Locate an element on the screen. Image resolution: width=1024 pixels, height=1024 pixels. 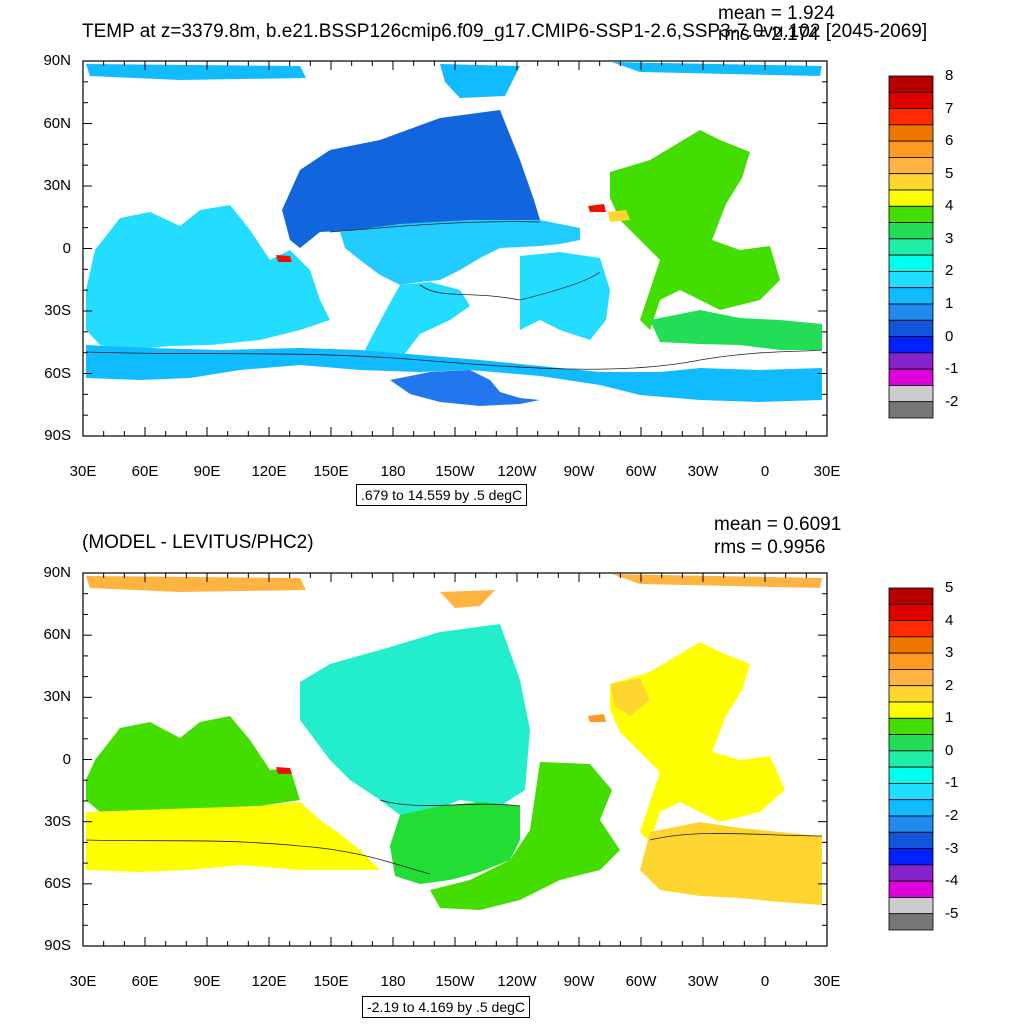
panel2-south-pacific-region is located at coordinates (455, 843).